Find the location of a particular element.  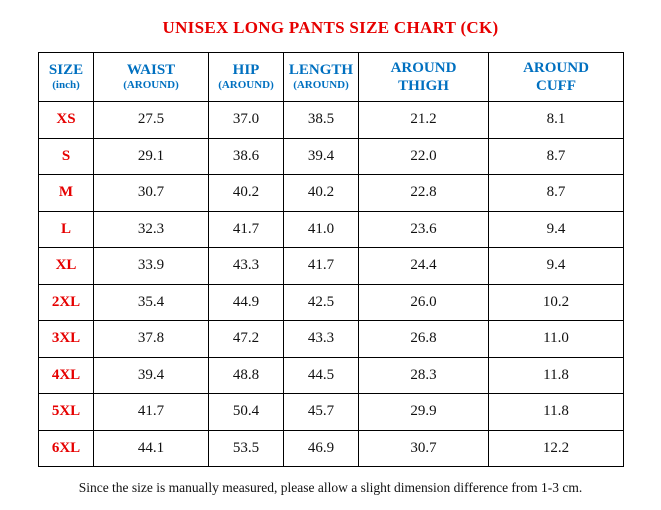

table-row: L 32.3 41.7 41.0 23.6 9.4 is located at coordinates (331, 229).